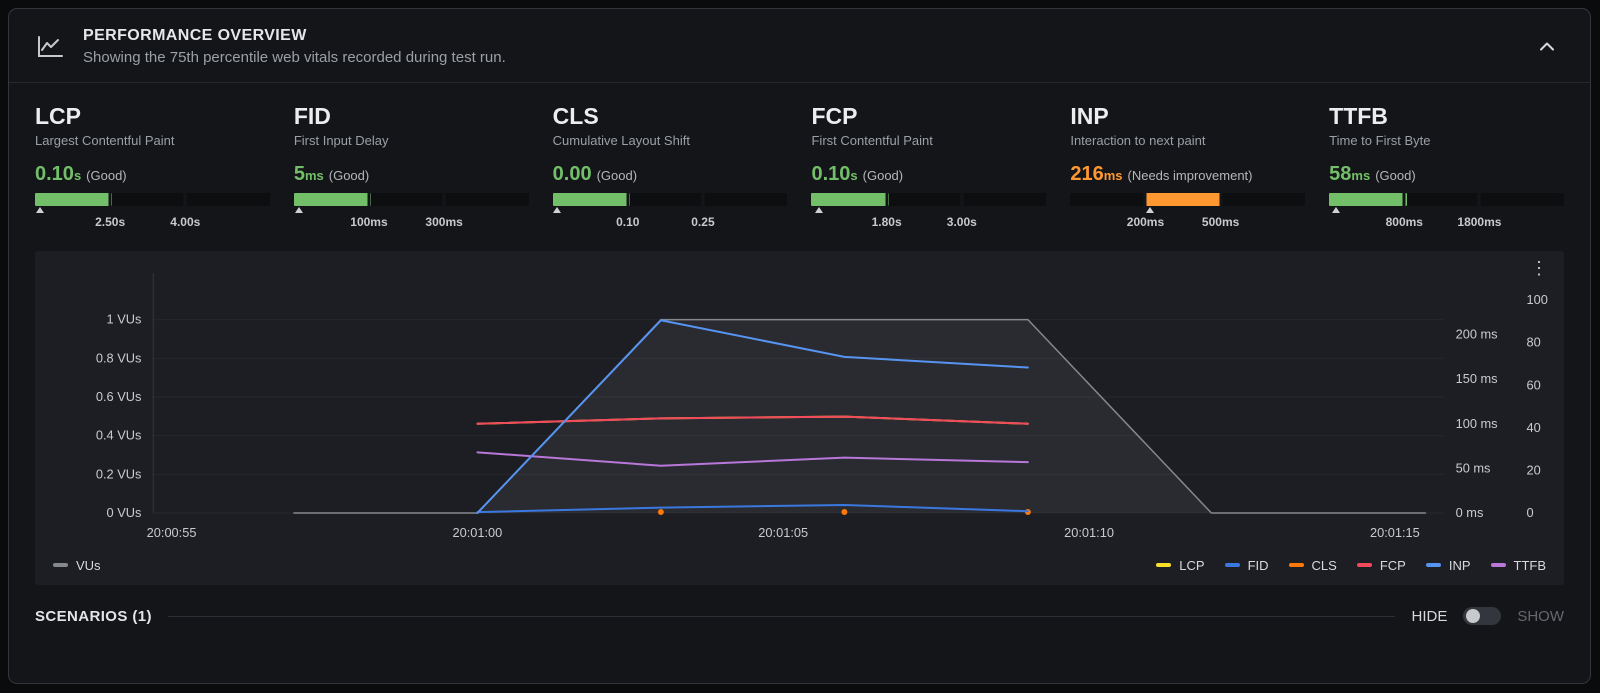 The image size is (1600, 693). Describe the element at coordinates (119, 435) in the screenshot. I see `y-left-tick-label: 0.4 VUs` at that location.